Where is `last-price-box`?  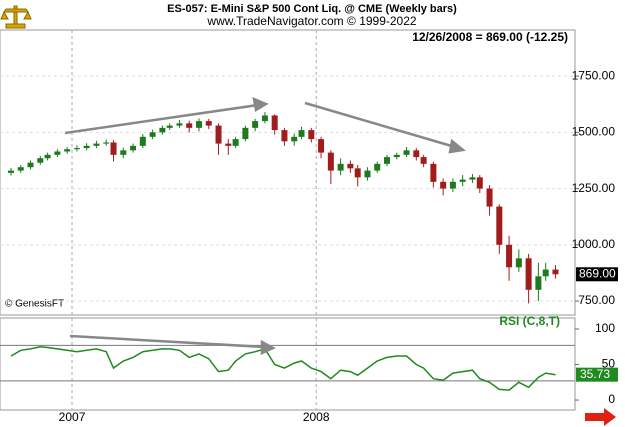
last-price-box is located at coordinates (597, 274).